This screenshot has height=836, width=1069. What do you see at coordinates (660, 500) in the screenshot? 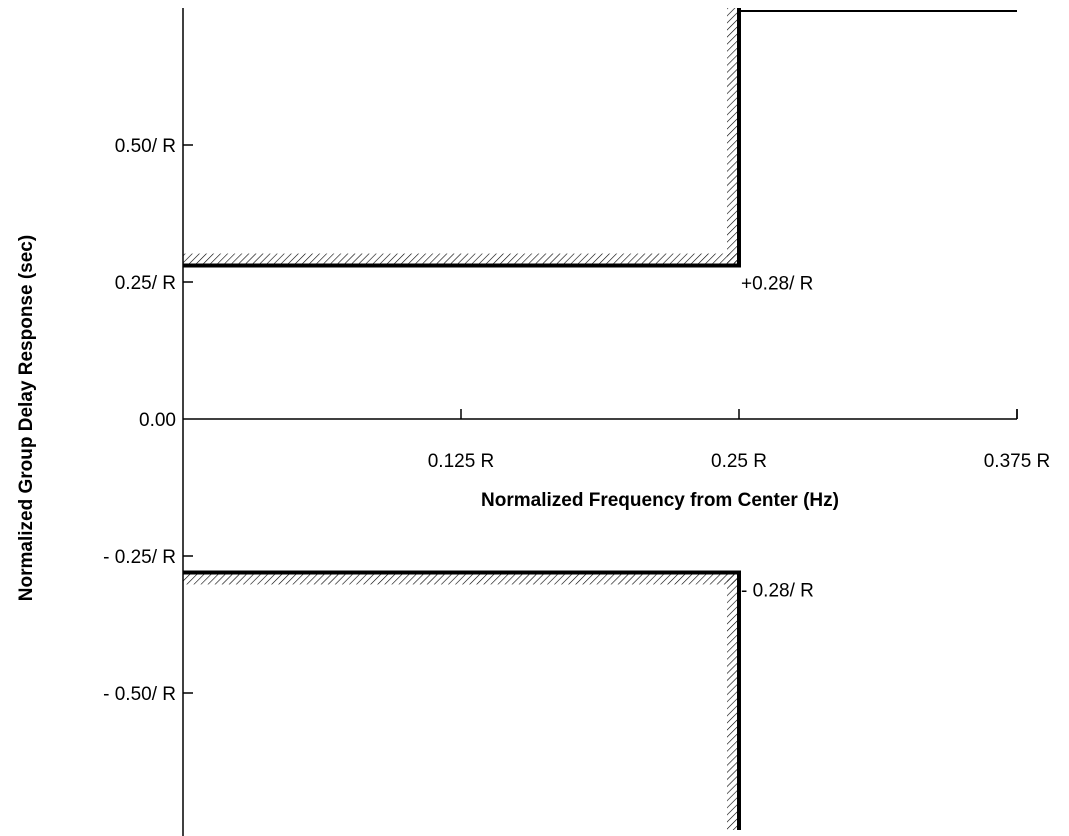
I see `x-axis-title: Normalized Frequency from Center (Hz)` at bounding box center [660, 500].